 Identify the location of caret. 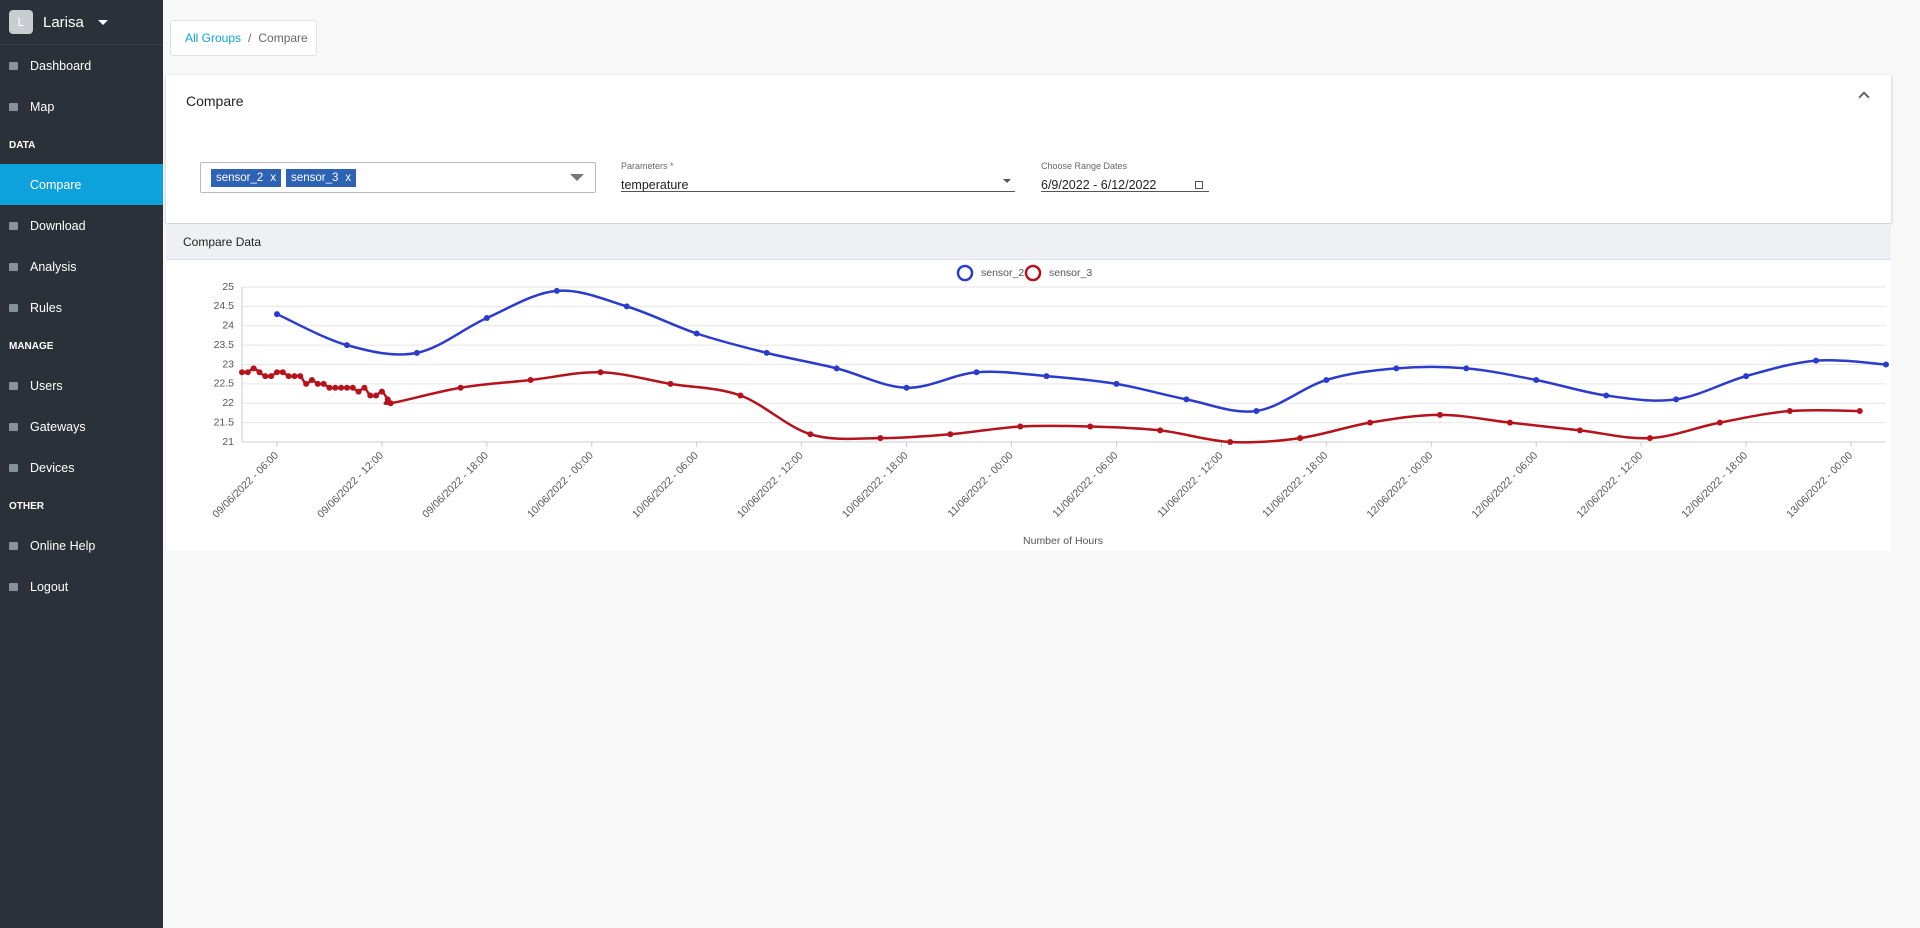
(102, 24).